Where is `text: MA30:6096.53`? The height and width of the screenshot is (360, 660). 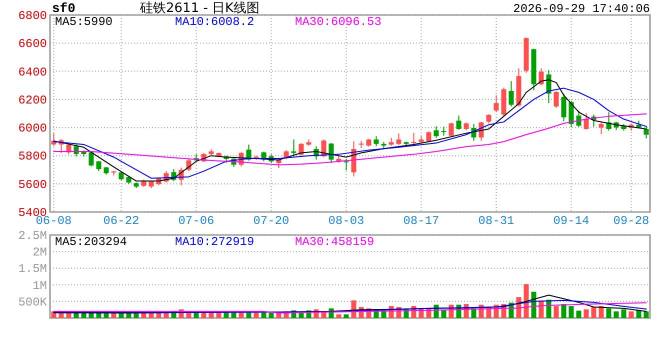 text: MA30:6096.53 is located at coordinates (338, 22).